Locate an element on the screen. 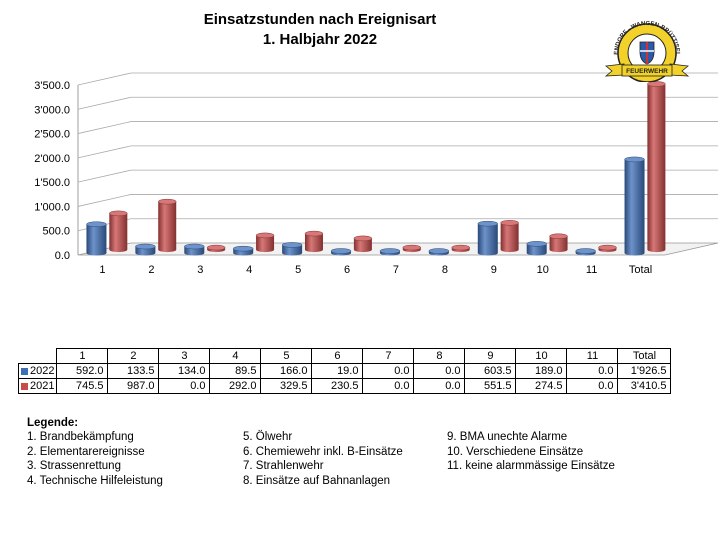 The height and width of the screenshot is (540, 720). y-tick-label: 2'000.0 is located at coordinates (52, 159).